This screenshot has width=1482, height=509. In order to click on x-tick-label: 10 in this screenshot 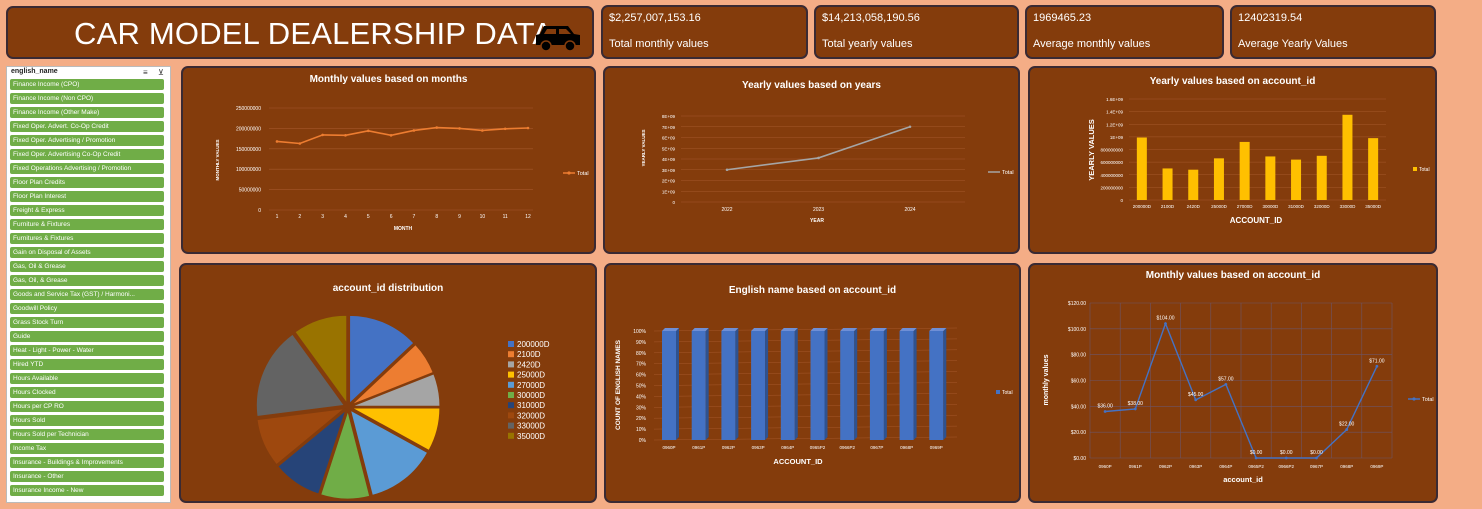, I will do `click(483, 217)`.